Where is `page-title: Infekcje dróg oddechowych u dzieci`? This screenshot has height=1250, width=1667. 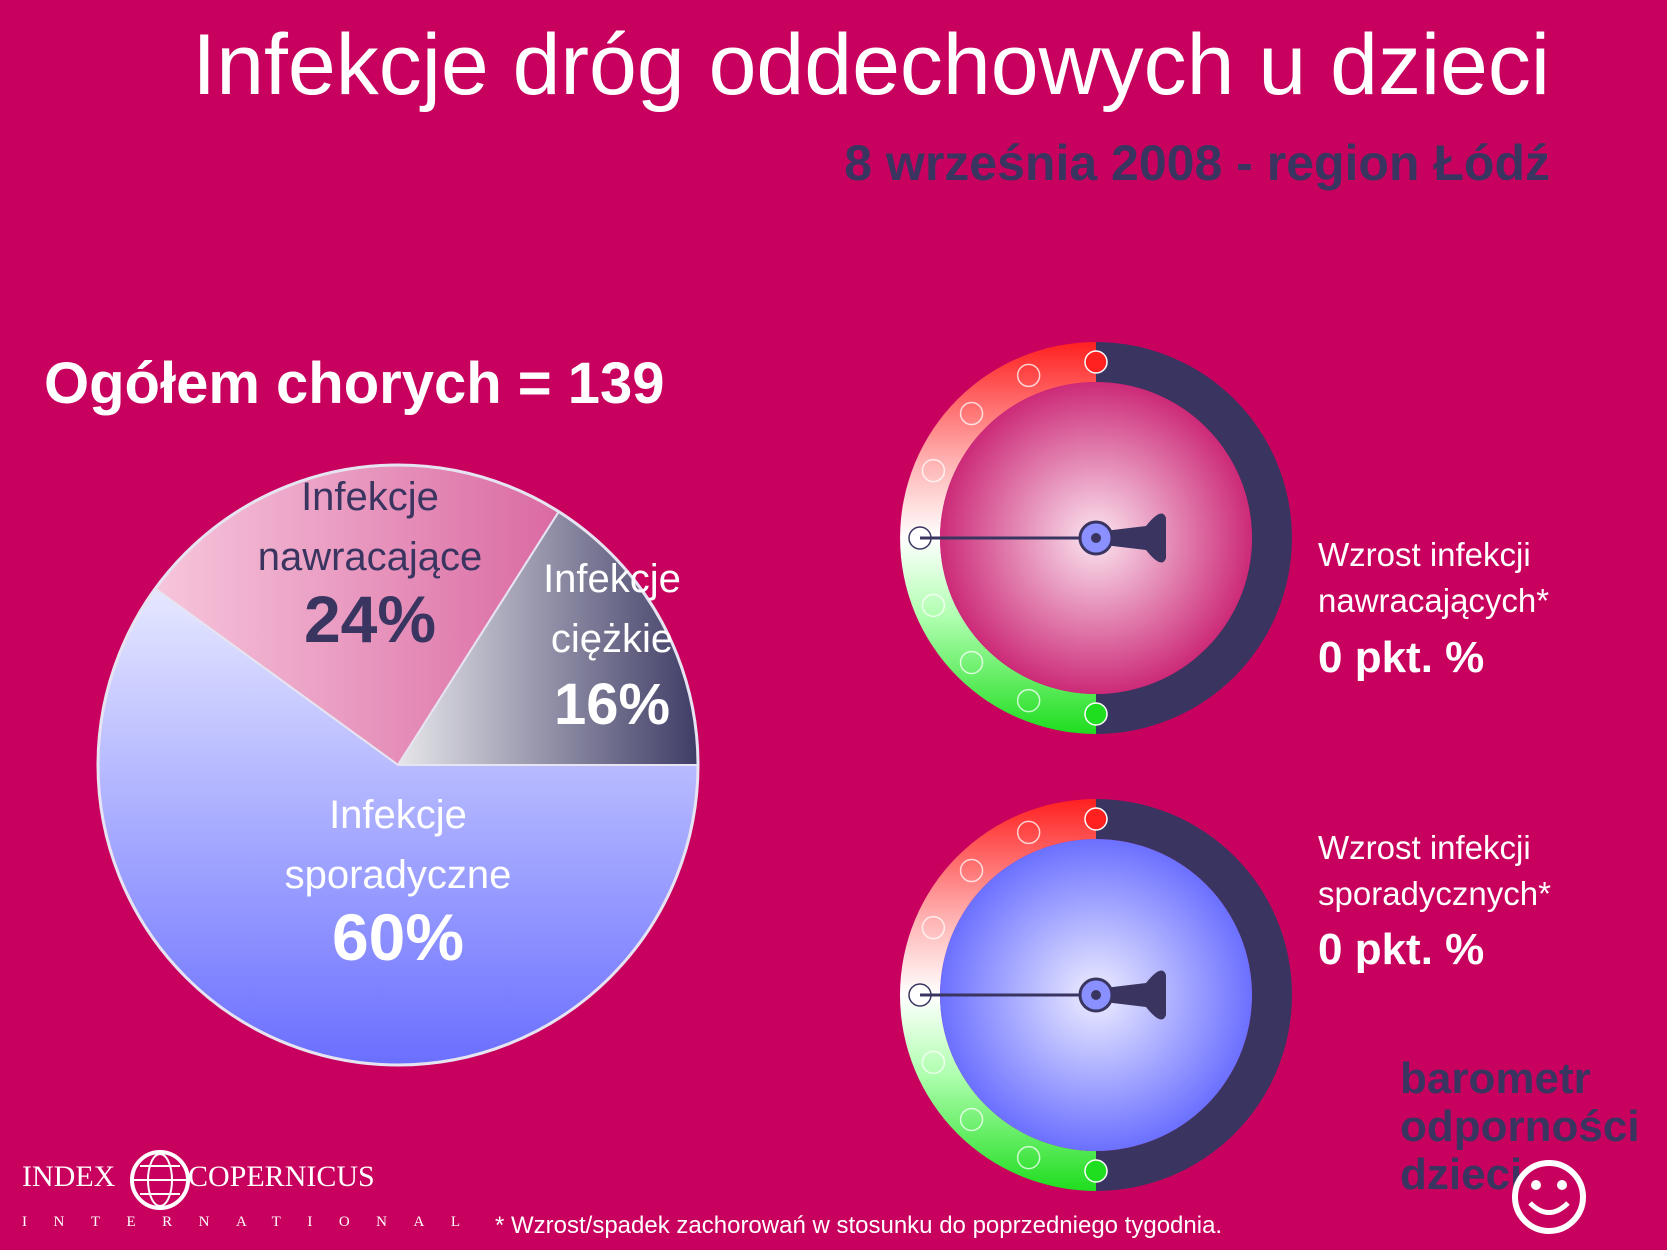
page-title: Infekcje dróg oddechowych u dzieci is located at coordinates (871, 65).